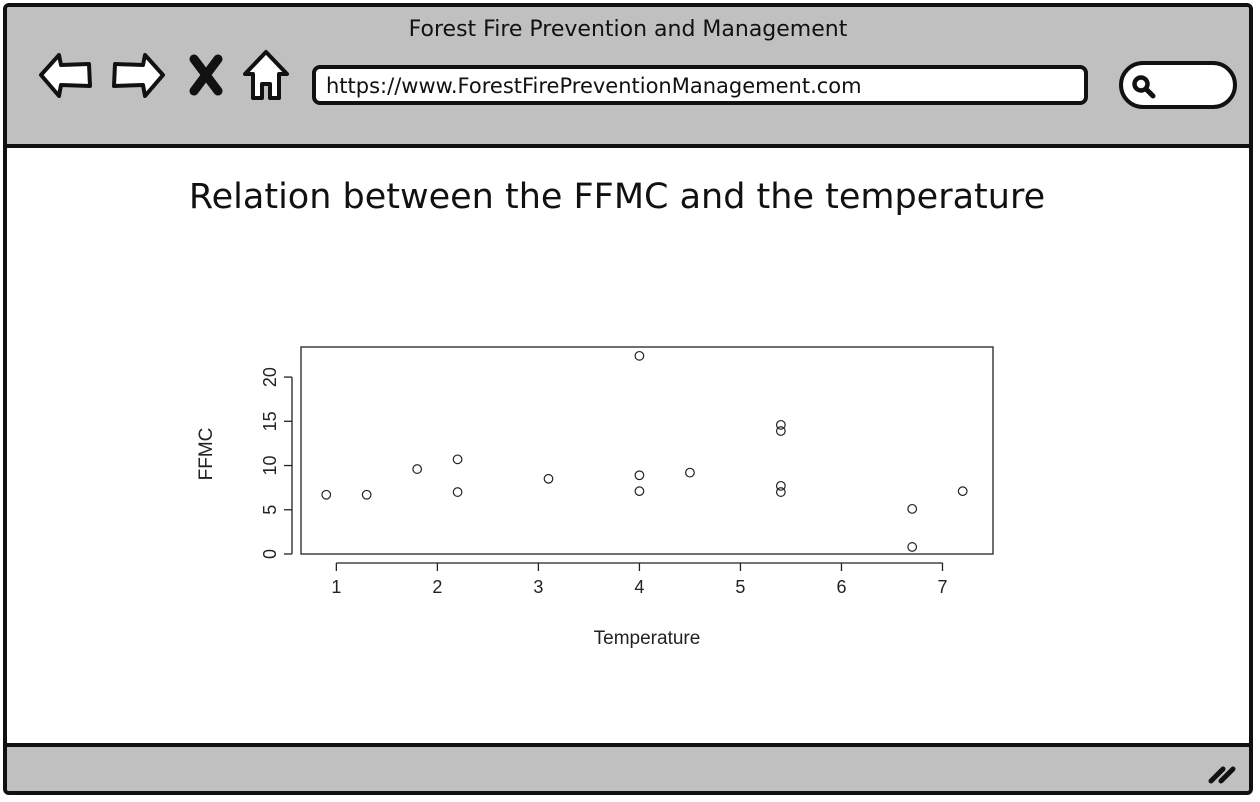  Describe the element at coordinates (639, 587) in the screenshot. I see `x-tick-label: 4` at that location.